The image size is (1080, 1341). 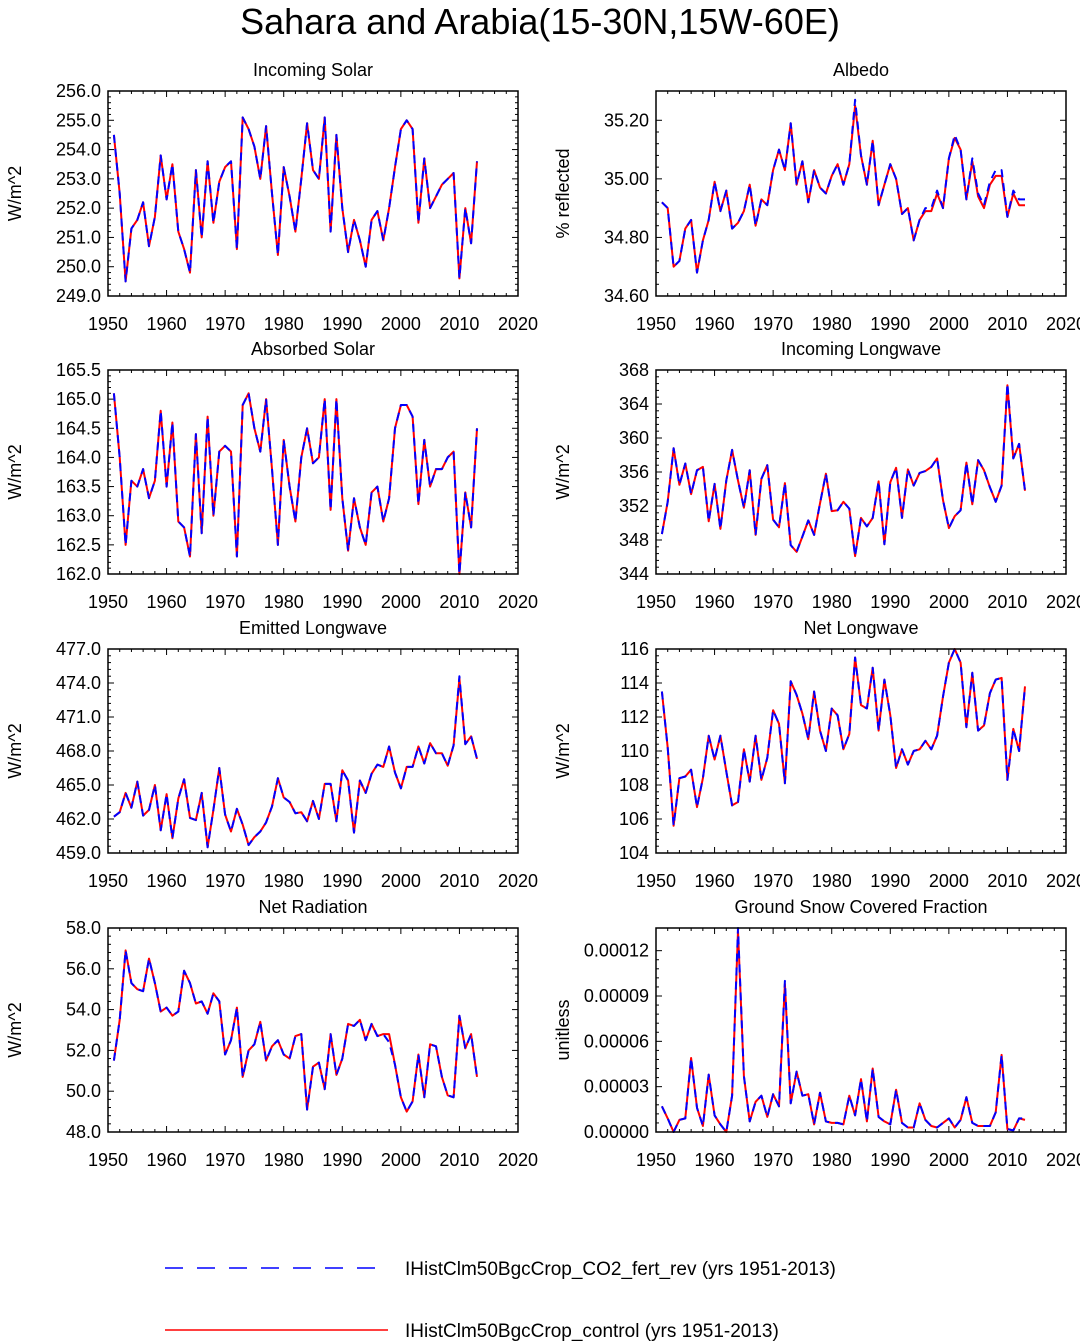 What do you see at coordinates (634, 438) in the screenshot?
I see `y-tick-label: 360` at bounding box center [634, 438].